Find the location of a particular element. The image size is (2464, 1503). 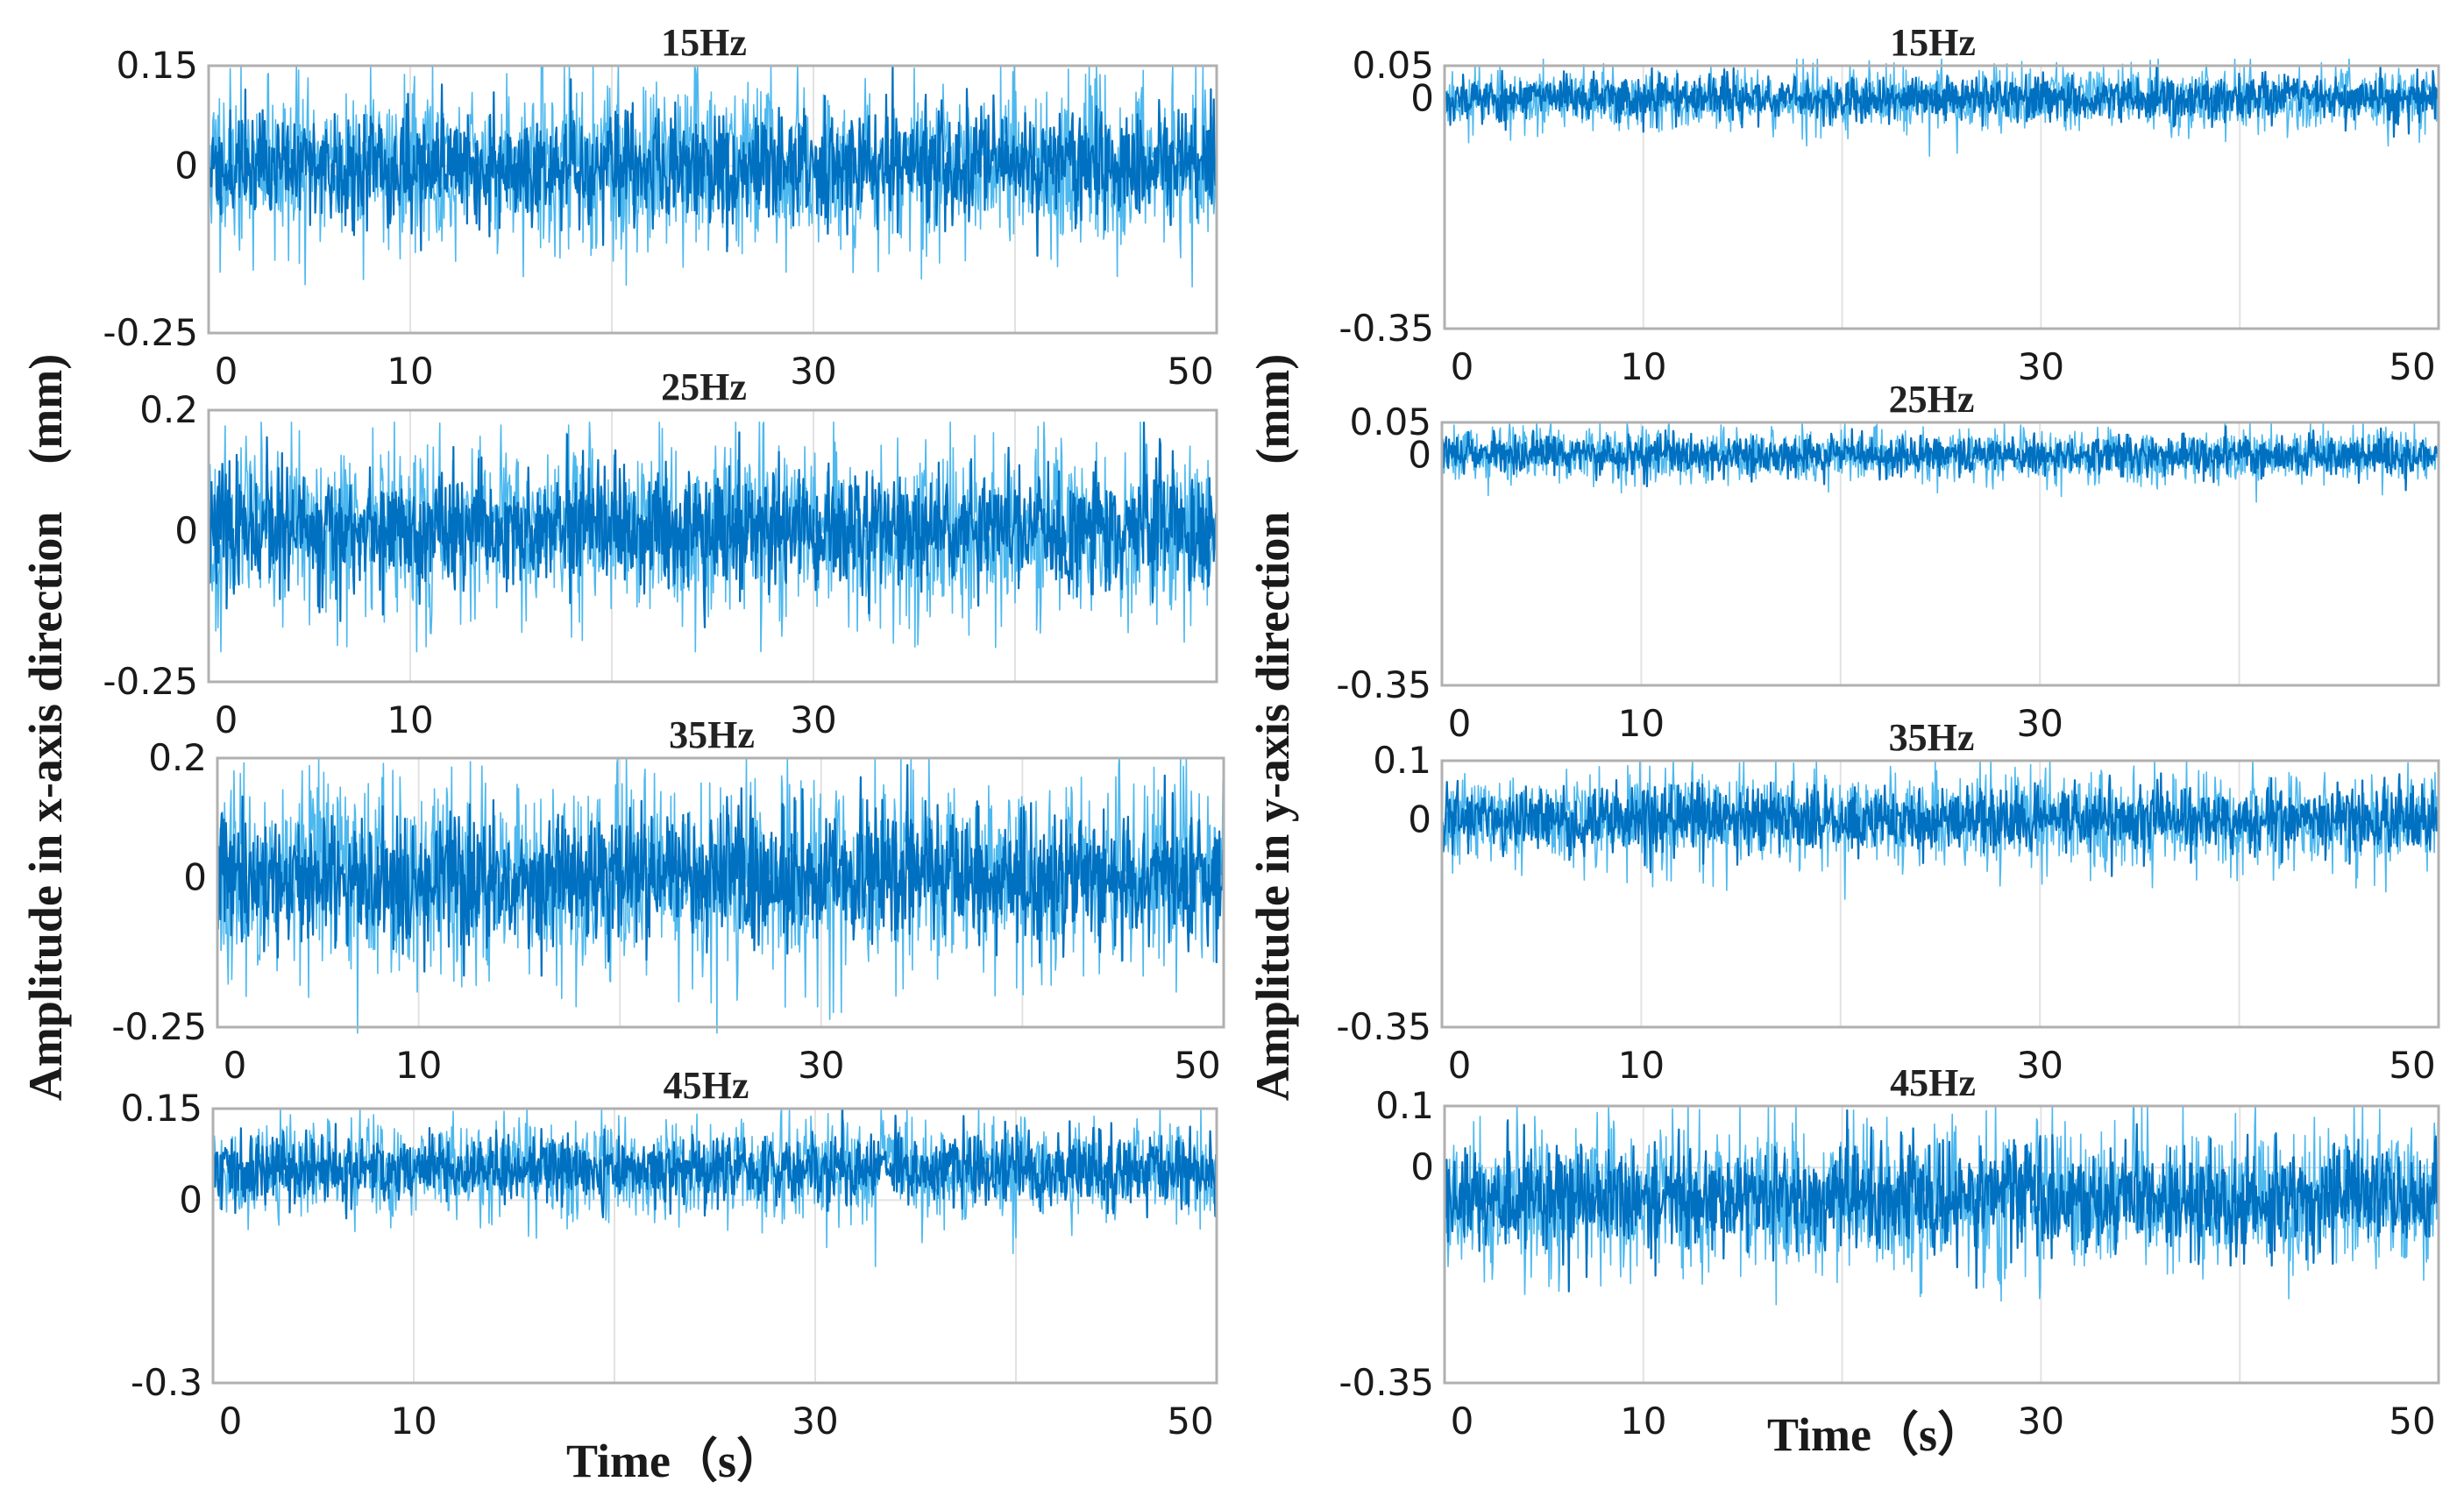

subplot-8: 45Hz 0.1 0 -0.35 0 10 30 50 is located at coordinates (1889, 1252).